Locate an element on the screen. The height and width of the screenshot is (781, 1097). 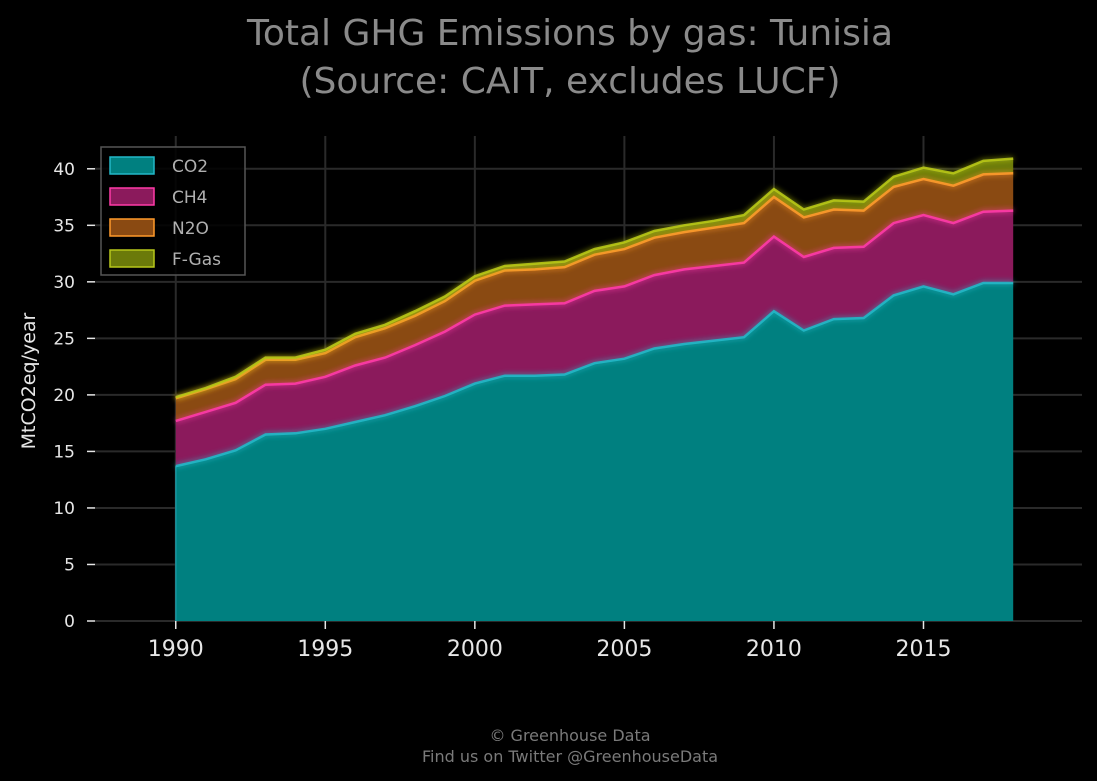
legend-label-n2o: N2O is located at coordinates (190, 229).